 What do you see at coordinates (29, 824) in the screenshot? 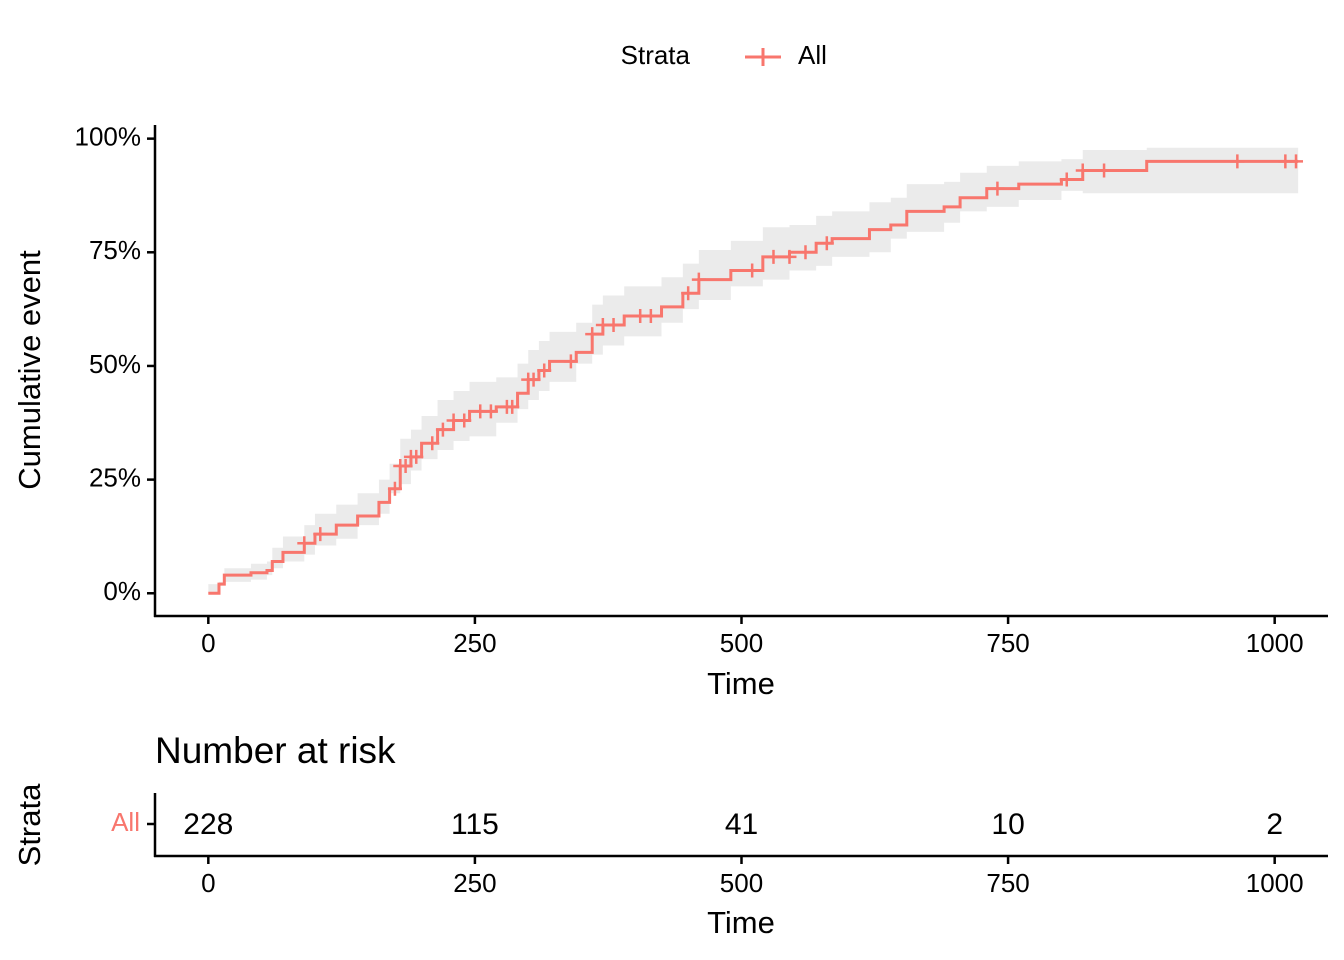
I see `y-axis-label: Strata` at bounding box center [29, 824].